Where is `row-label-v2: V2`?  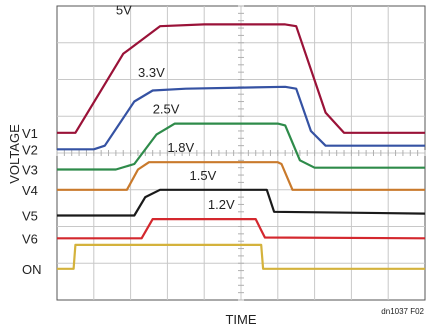
row-label-v2: V2 is located at coordinates (30, 149).